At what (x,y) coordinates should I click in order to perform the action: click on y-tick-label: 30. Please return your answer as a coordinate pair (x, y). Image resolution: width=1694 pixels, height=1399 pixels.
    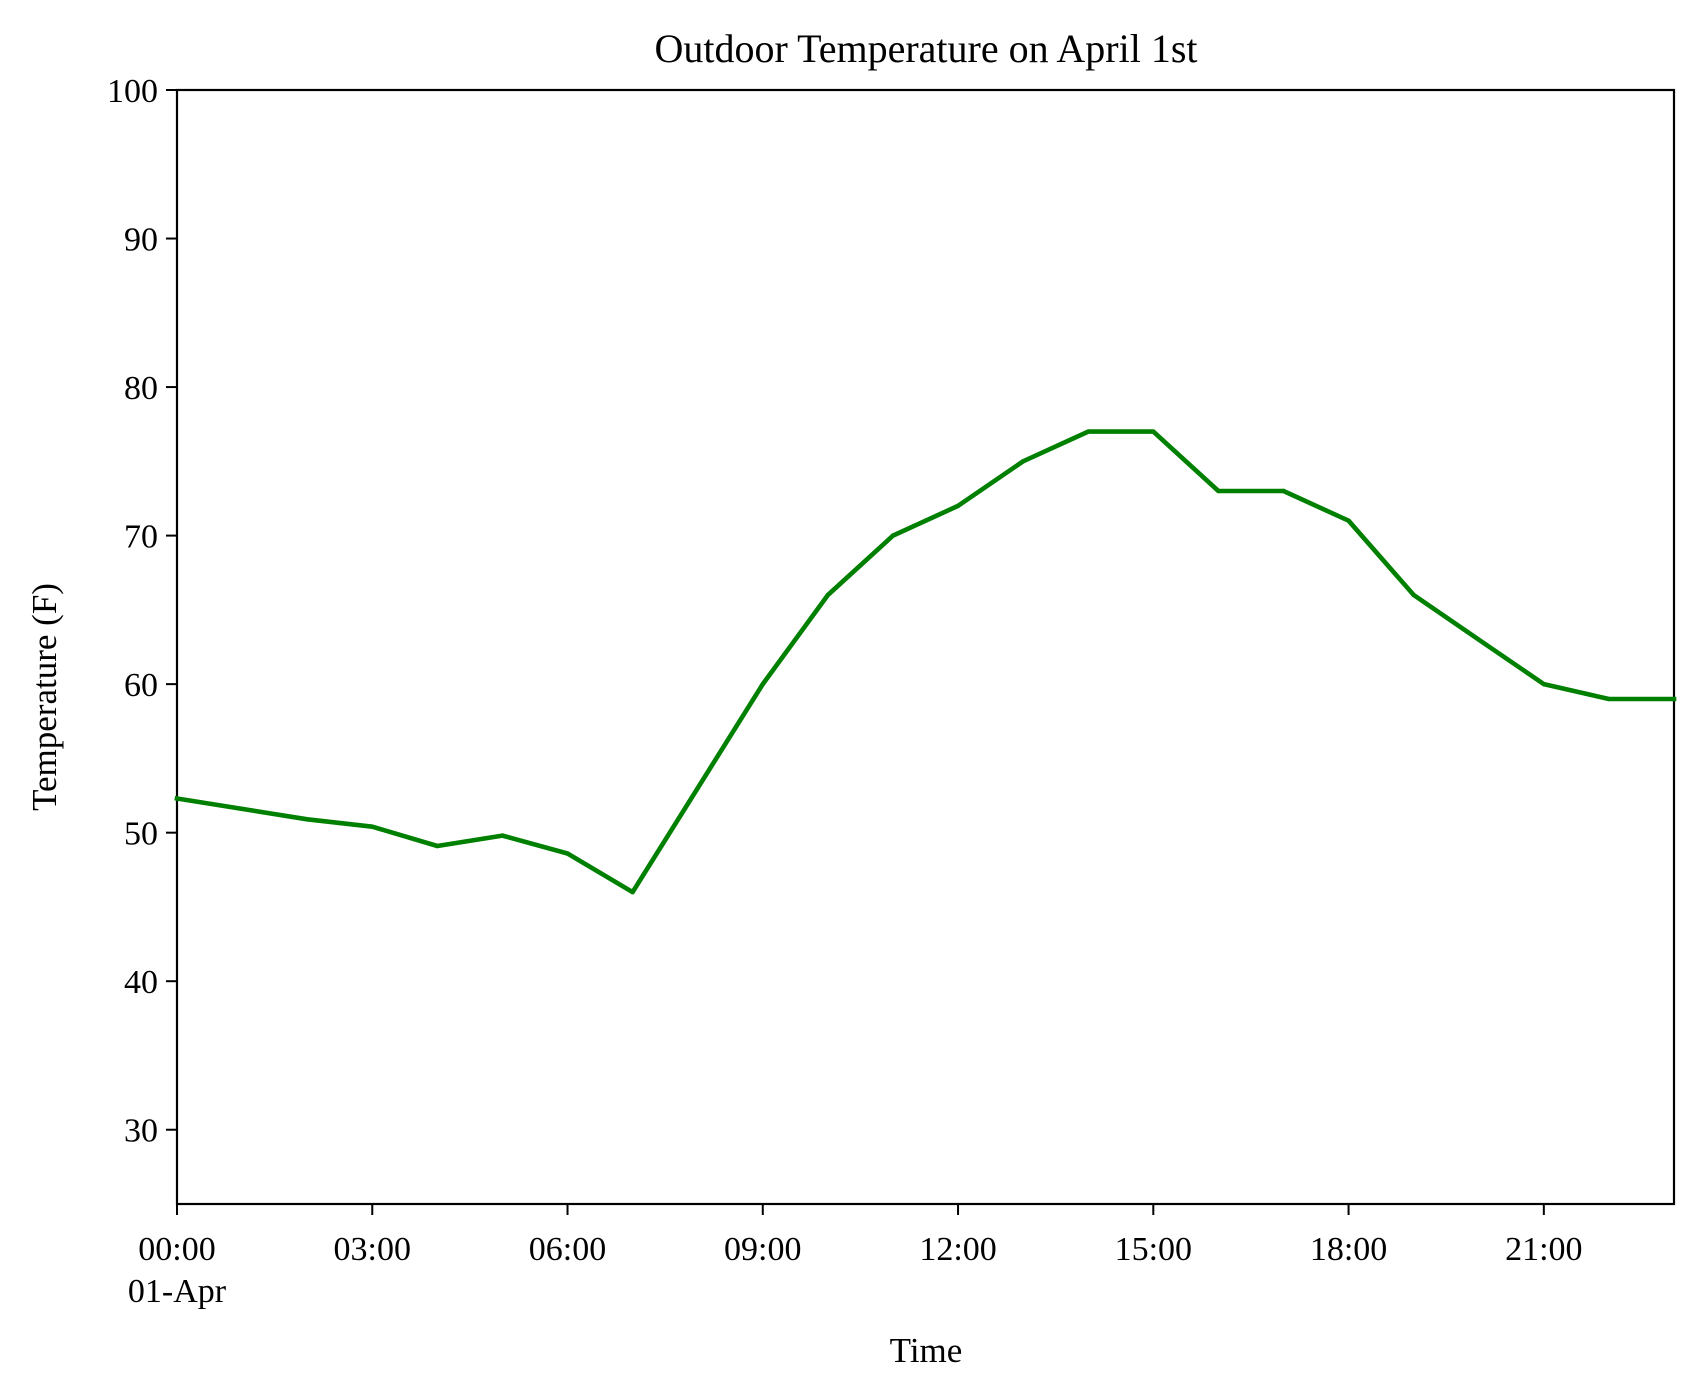
    Looking at the image, I should click on (141, 1131).